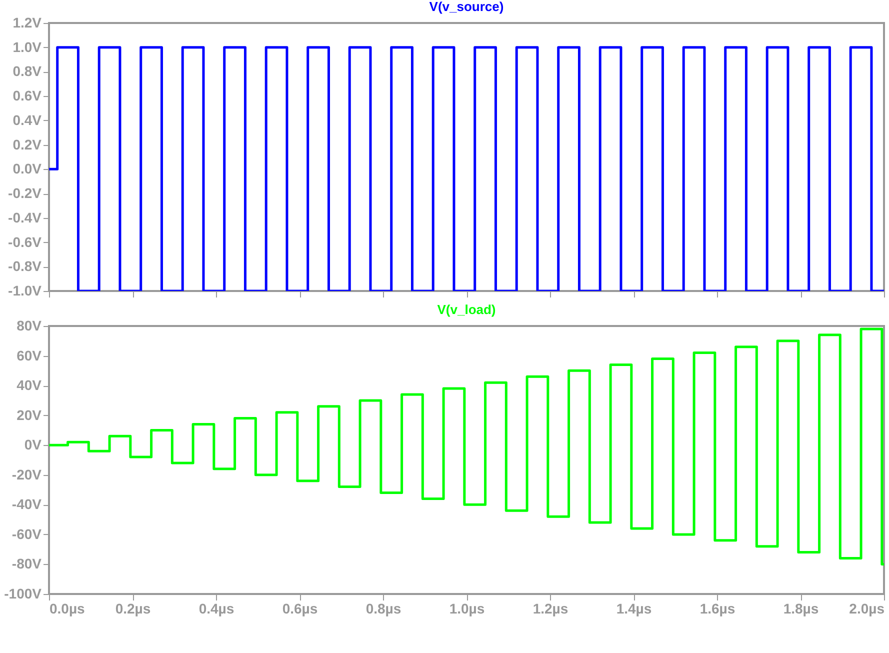 The height and width of the screenshot is (653, 889). Describe the element at coordinates (216, 608) in the screenshot. I see `x-tick-label: 0.4µs` at that location.